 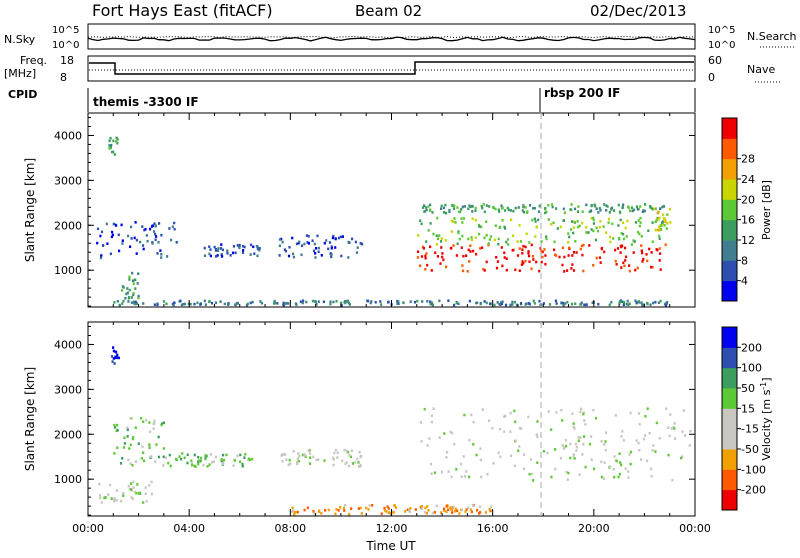 What do you see at coordinates (766, 210) in the screenshot?
I see `power-colorbar-label: Power [dB]` at bounding box center [766, 210].